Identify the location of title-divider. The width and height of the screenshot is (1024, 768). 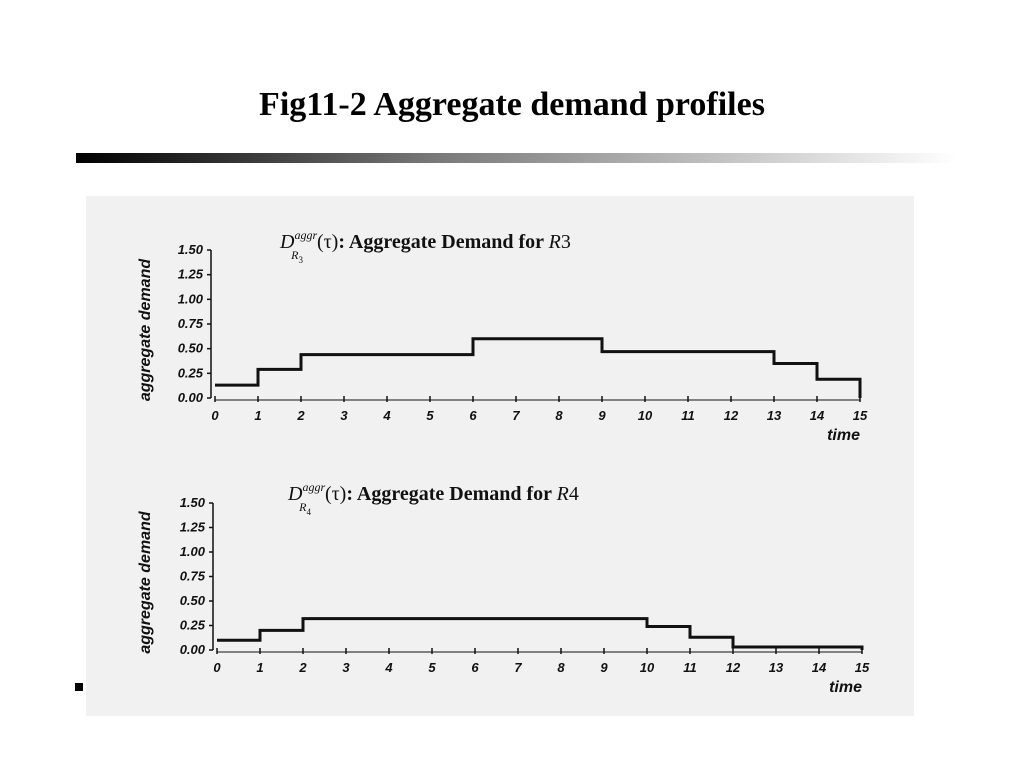
(516, 158).